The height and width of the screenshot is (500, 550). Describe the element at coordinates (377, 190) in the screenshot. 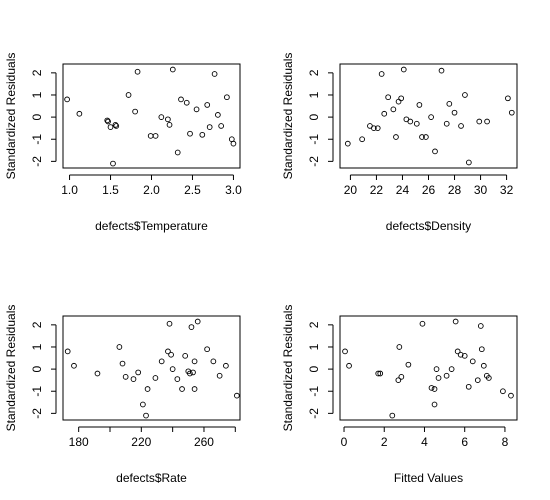

I see `x-tick-label: 22` at that location.